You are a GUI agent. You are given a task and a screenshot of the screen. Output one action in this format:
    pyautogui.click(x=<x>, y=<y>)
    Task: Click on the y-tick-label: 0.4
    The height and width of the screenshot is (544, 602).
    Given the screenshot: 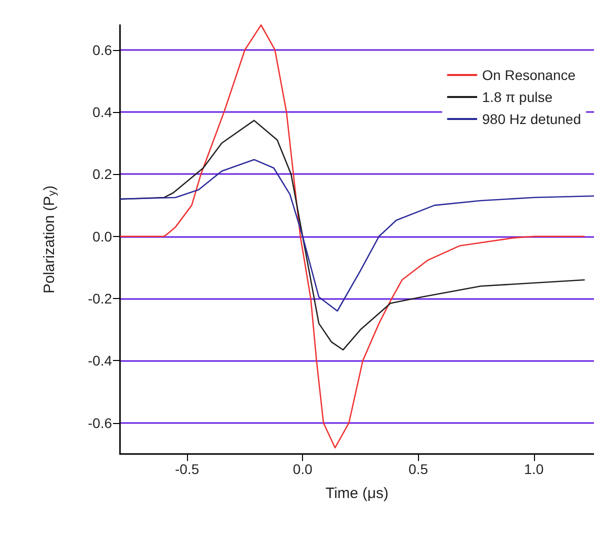 What is the action you would take?
    pyautogui.click(x=102, y=112)
    